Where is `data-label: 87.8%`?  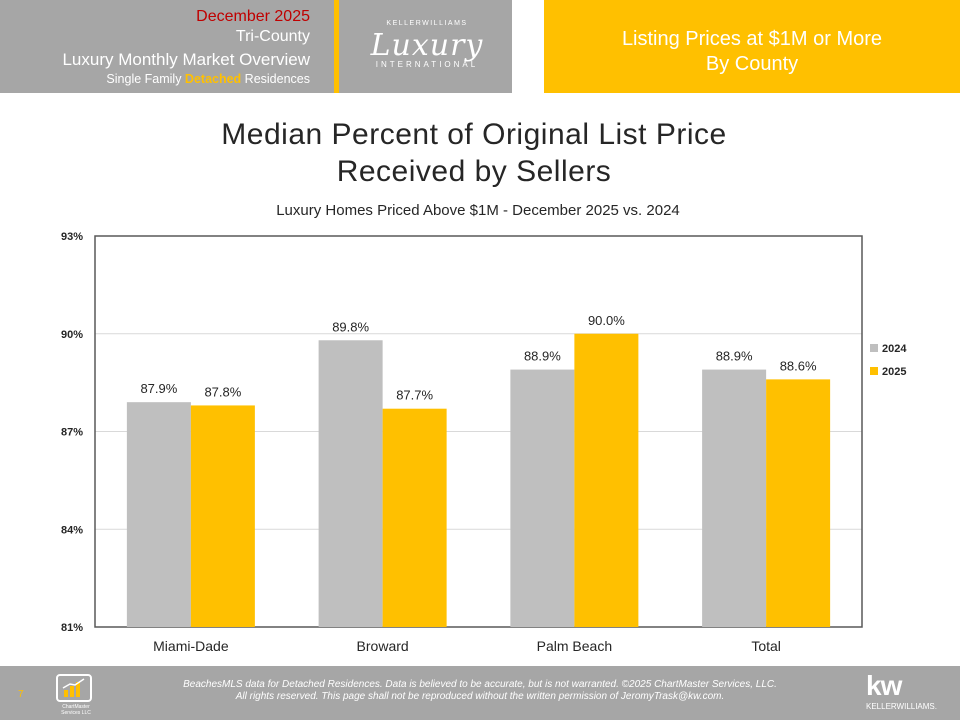
data-label: 87.8% is located at coordinates (222, 391).